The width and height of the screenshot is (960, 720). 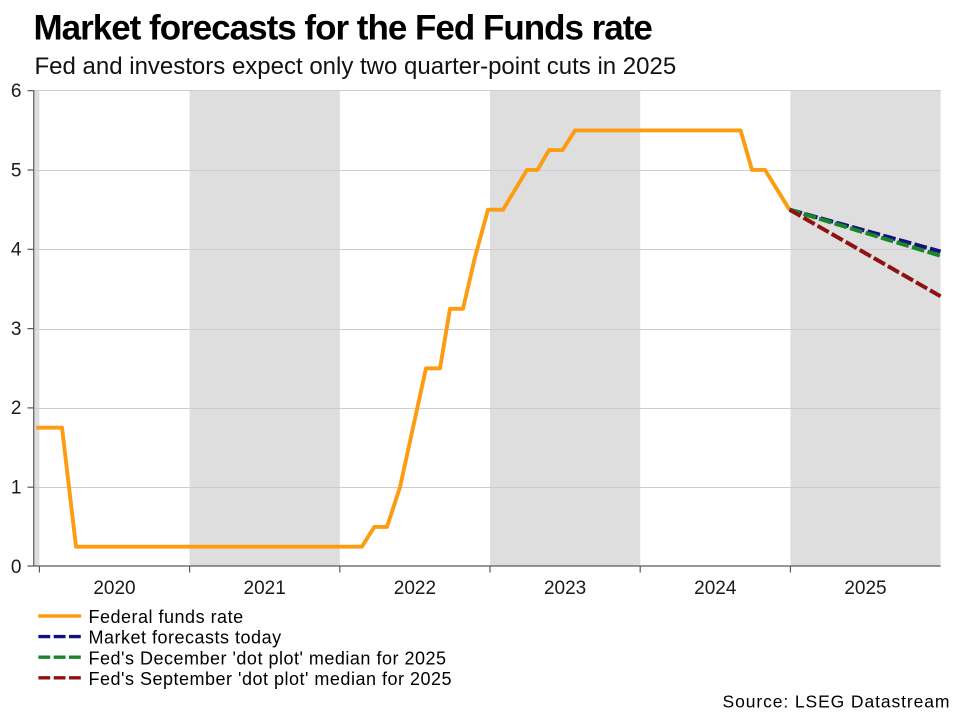 I want to click on svg-text:Market forecasts for the Fed F: Market forecasts for the Fed Funds rate, so click(x=343, y=27).